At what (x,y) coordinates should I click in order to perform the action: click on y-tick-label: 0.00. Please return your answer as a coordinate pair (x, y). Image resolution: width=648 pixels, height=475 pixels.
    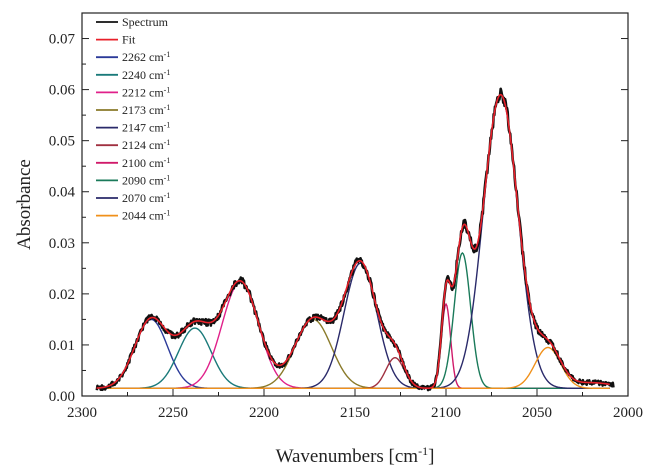
    Looking at the image, I should click on (62, 397).